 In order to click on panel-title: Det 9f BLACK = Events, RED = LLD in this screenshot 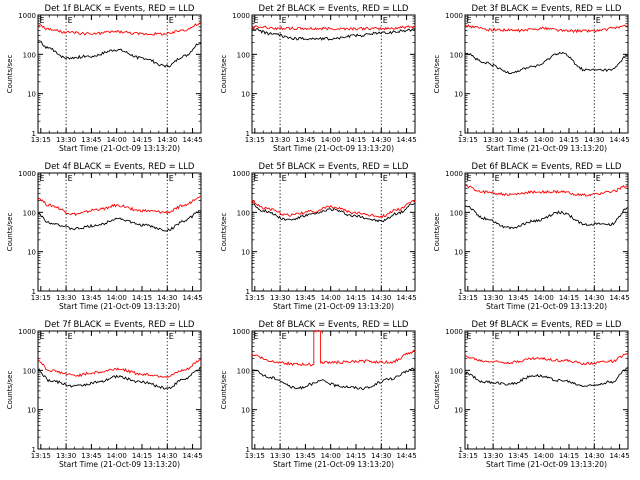, I will do `click(547, 325)`.